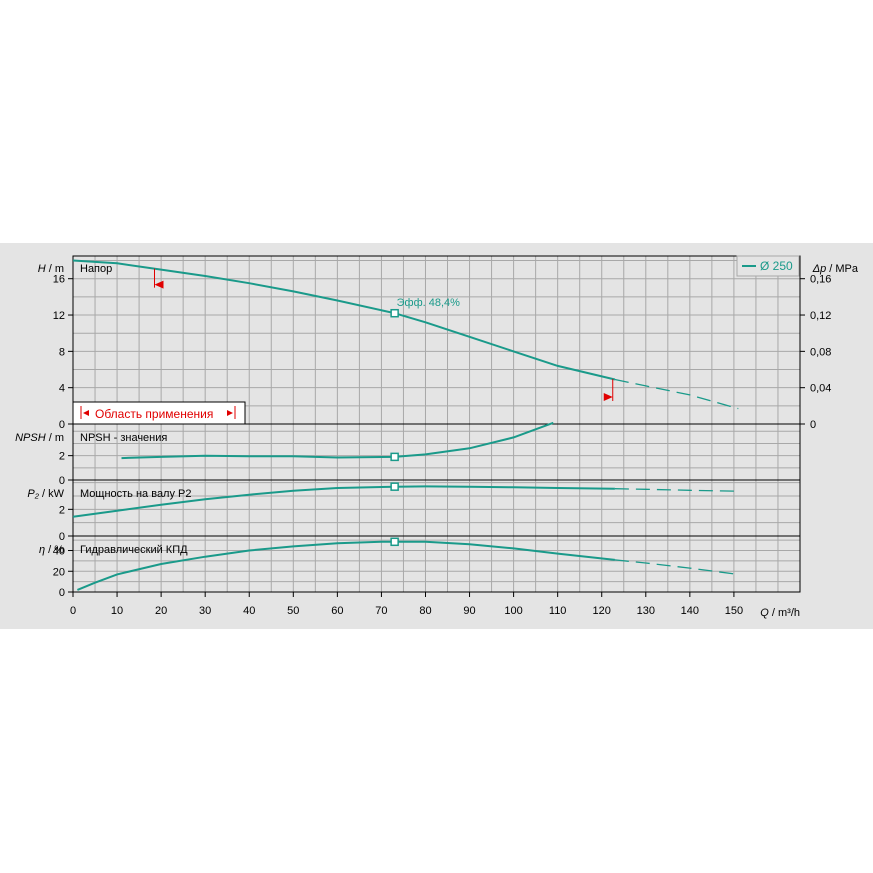 Image resolution: width=873 pixels, height=873 pixels. Describe the element at coordinates (394, 457) in the screenshot. I see `npsh-operating-point` at that location.